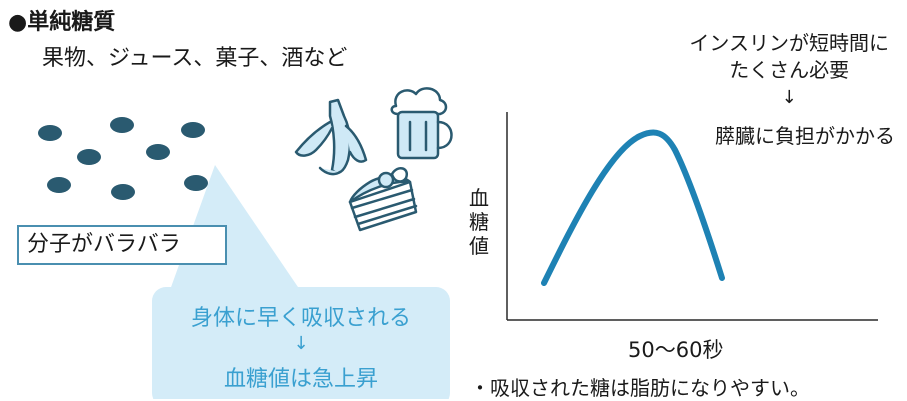  What do you see at coordinates (421, 123) in the screenshot?
I see `beer-mug-icon` at bounding box center [421, 123].